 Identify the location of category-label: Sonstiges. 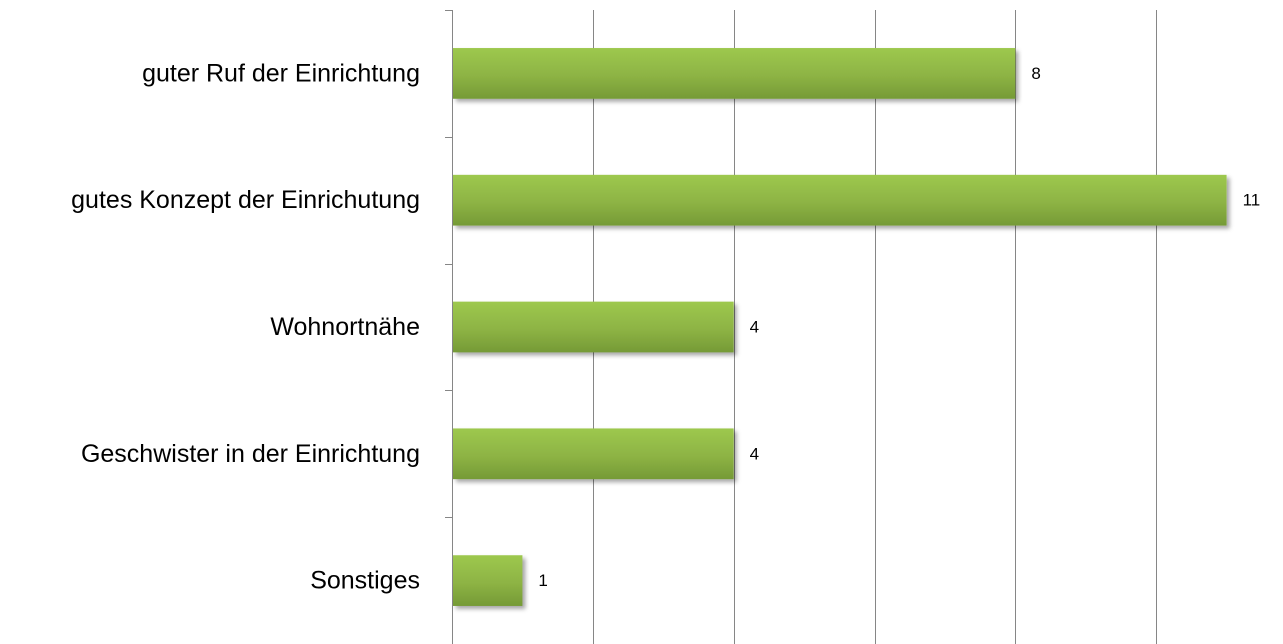
(365, 581).